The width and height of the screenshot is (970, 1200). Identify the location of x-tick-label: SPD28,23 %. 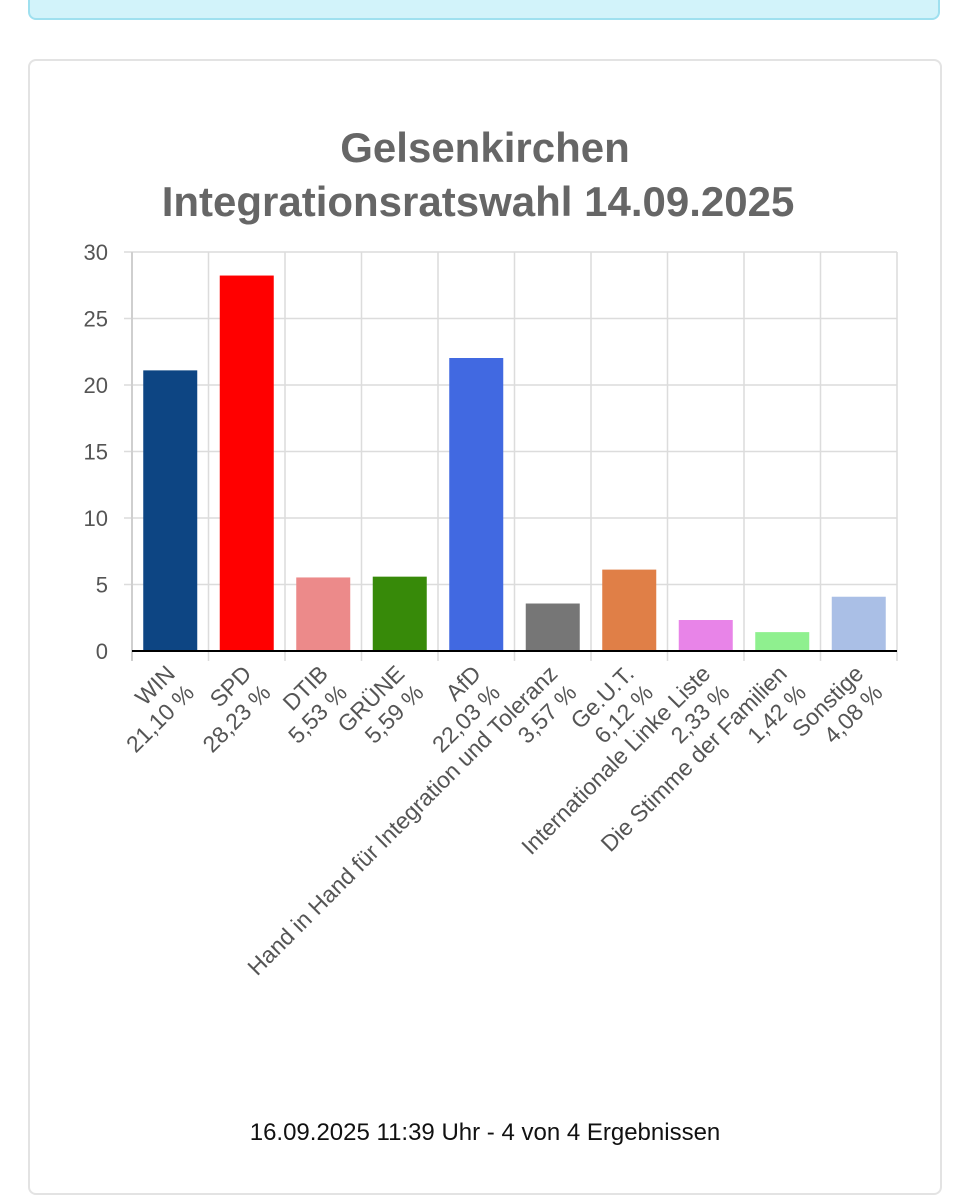
(226, 708).